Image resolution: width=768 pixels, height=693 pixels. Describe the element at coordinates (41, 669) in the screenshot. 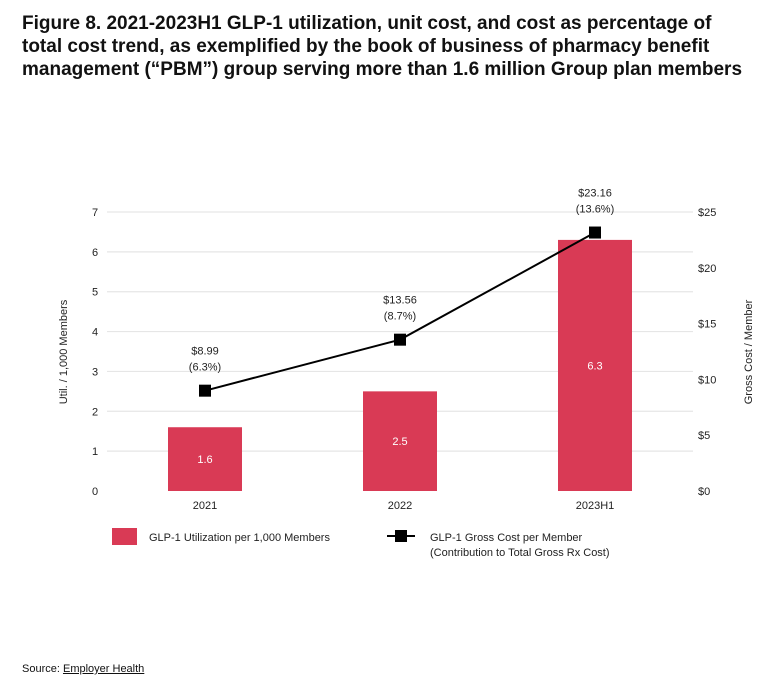

I see `source-label: Source:` at that location.